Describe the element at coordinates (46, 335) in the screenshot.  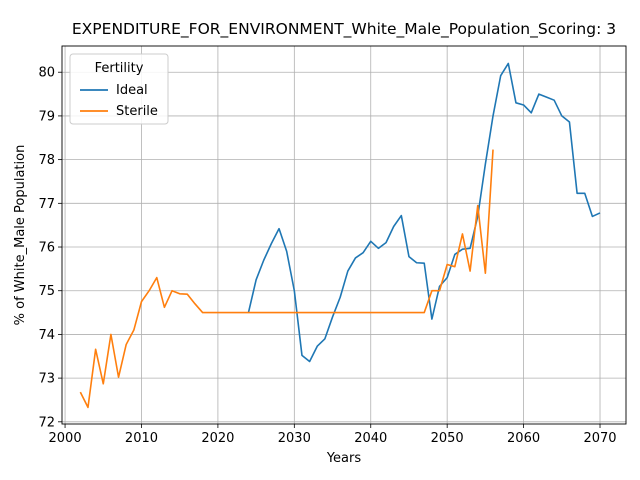
I see `y-tick-label: 74` at that location.